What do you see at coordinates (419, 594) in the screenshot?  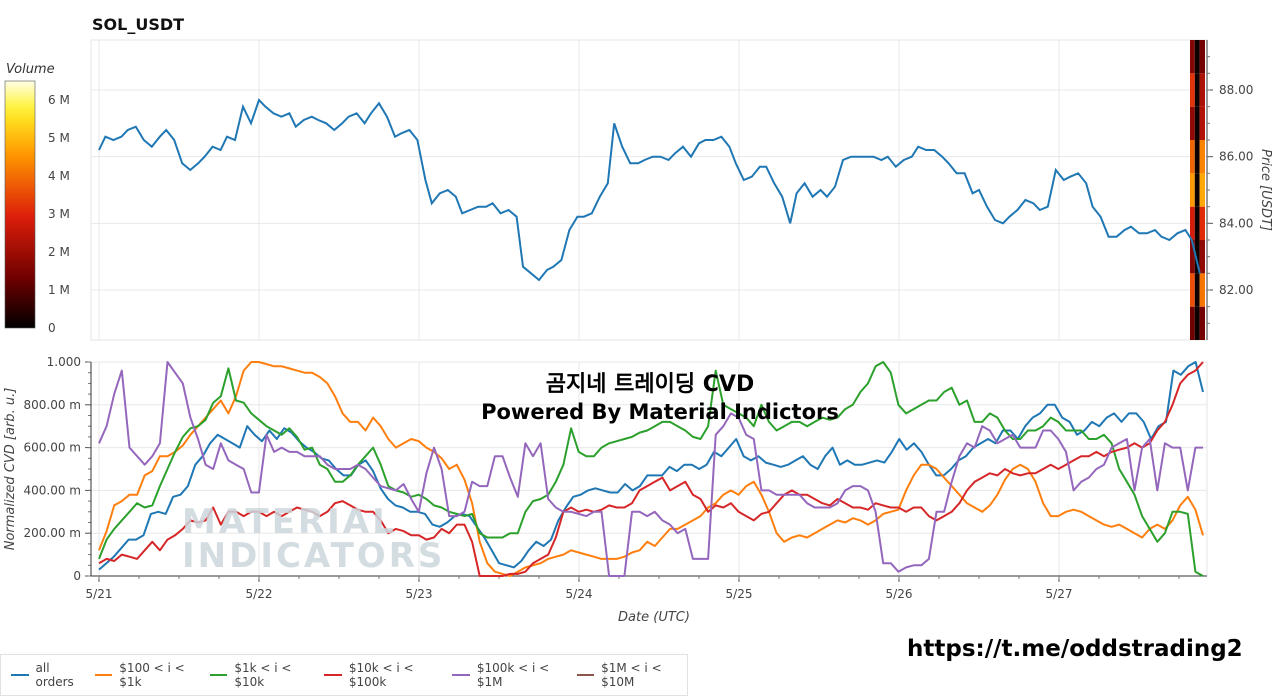 I see `cvd-x-tick-label: 5/23` at bounding box center [419, 594].